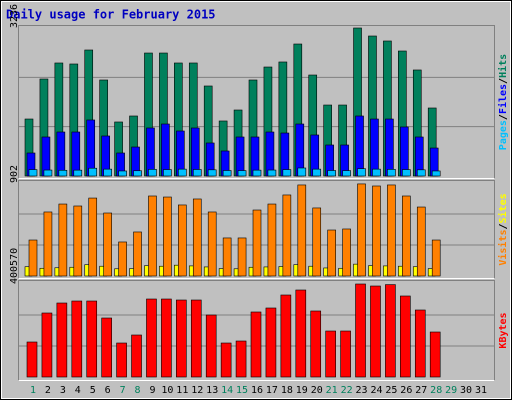 Image resolution: width=512 pixels, height=400 pixels. I want to click on x-tick-label: 20, so click(317, 390).